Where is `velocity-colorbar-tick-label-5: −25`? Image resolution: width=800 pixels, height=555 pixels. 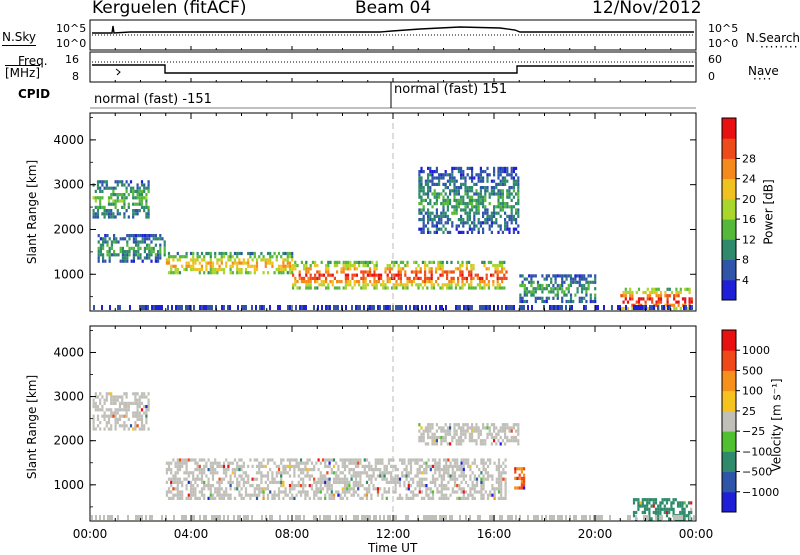
velocity-colorbar-tick-label-5: −25 is located at coordinates (753, 431).